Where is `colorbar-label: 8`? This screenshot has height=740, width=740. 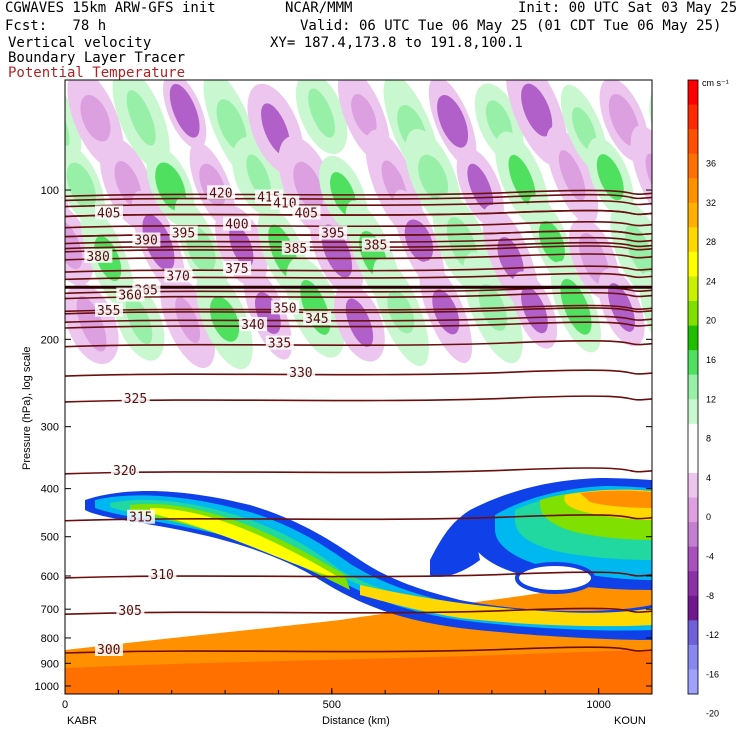
colorbar-label: 8 is located at coordinates (708, 439).